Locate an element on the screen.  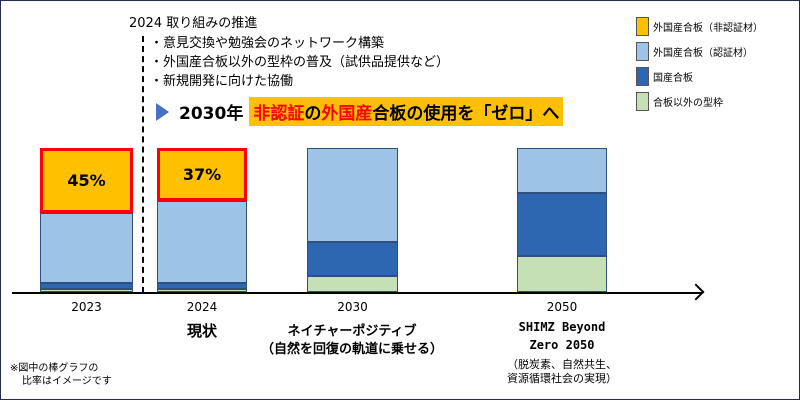
label-nature-positive-sub: （自然を回復の軌道に乗せる） is located at coordinates (351, 349).